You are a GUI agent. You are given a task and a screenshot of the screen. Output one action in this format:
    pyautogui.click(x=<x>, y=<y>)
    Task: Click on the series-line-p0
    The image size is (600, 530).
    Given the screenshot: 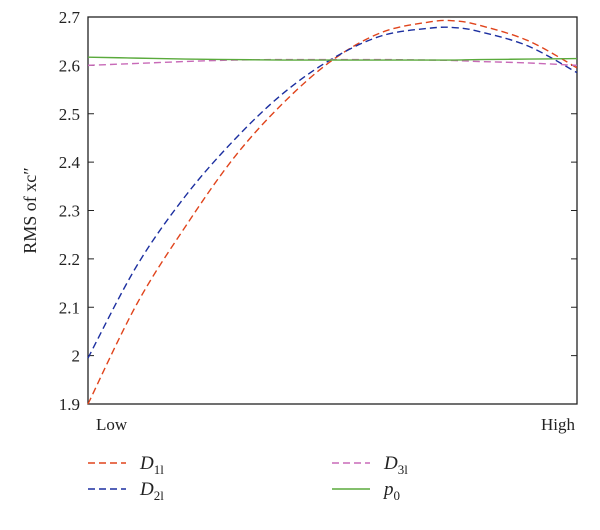 What is the action you would take?
    pyautogui.click(x=332, y=58)
    